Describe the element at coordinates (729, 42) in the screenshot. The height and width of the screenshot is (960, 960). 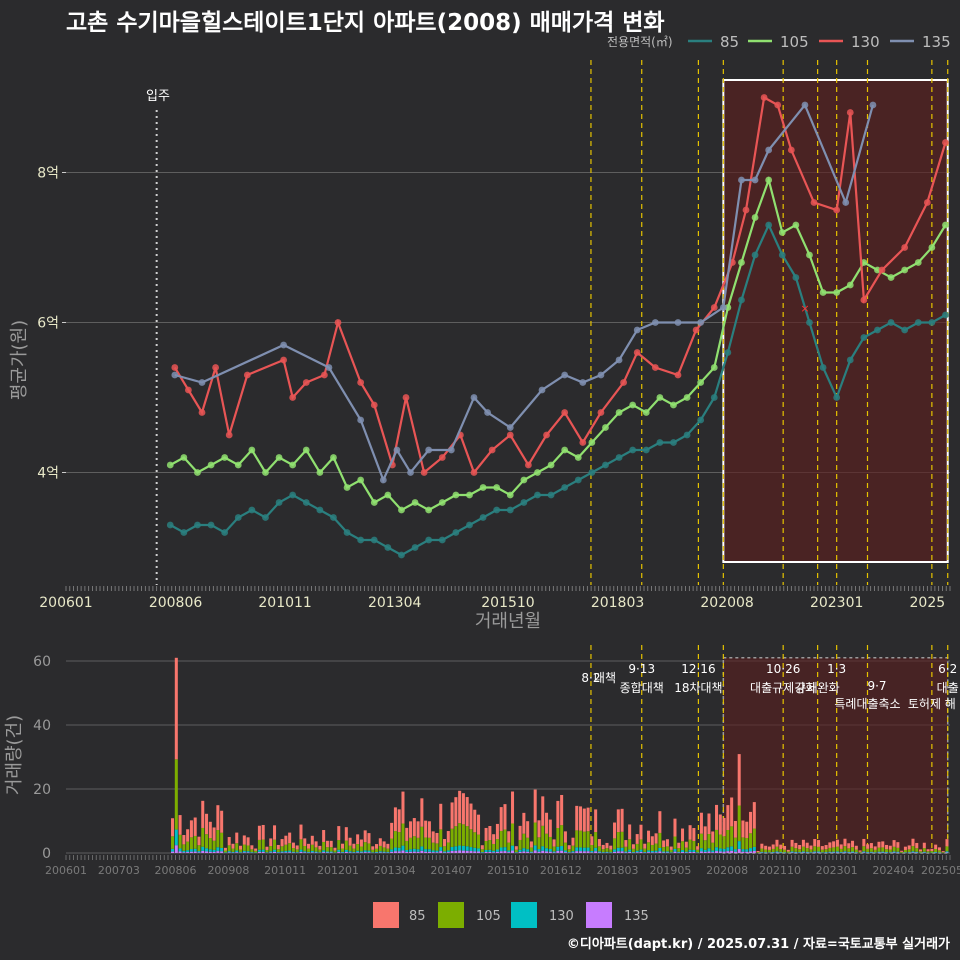
I see `legend-label-85: 85` at that location.